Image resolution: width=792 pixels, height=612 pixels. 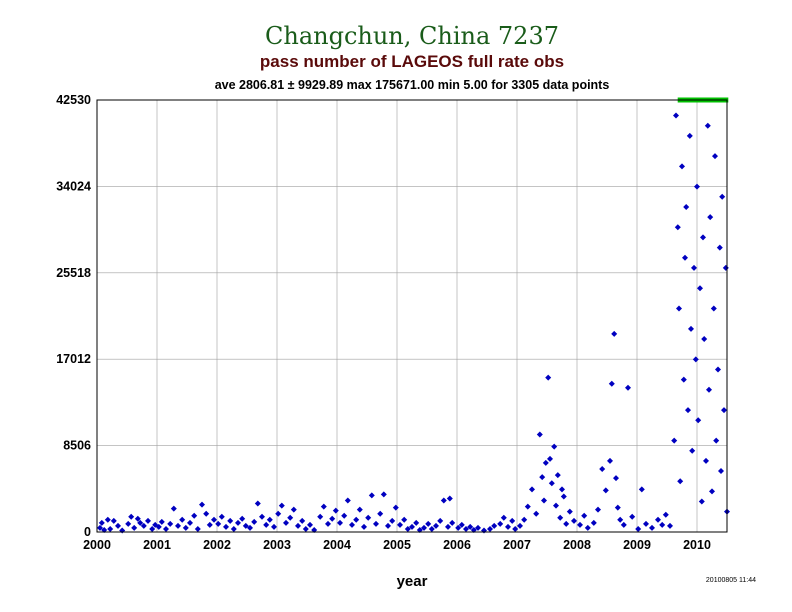 I want to click on x-tick-label: 2007, so click(x=517, y=545).